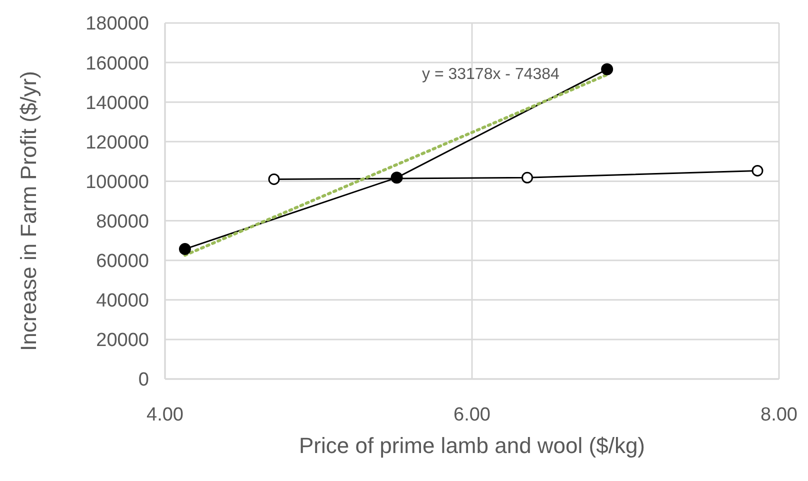 The image size is (808, 481). I want to click on x-tick-label: 8.00, so click(779, 415).